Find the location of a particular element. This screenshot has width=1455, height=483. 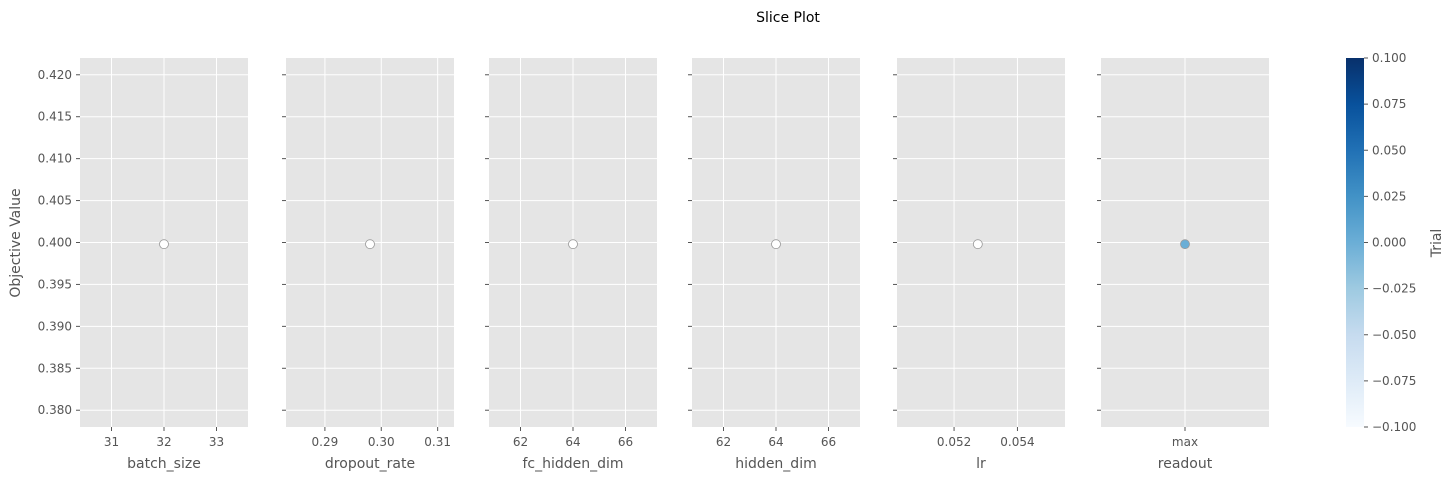

chart-title: Slice Plot is located at coordinates (788, 18).